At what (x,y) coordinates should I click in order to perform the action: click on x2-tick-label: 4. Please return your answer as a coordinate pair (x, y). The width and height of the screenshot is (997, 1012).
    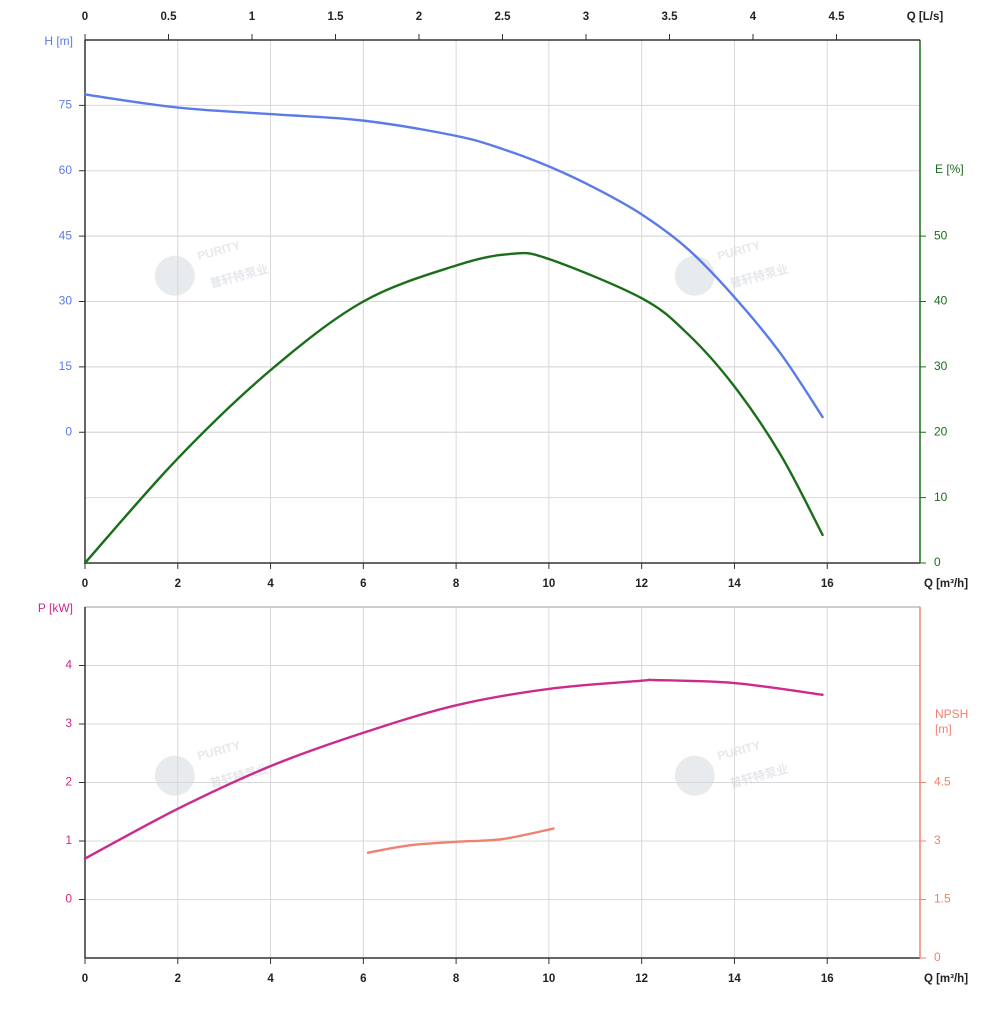
    Looking at the image, I should click on (753, 17).